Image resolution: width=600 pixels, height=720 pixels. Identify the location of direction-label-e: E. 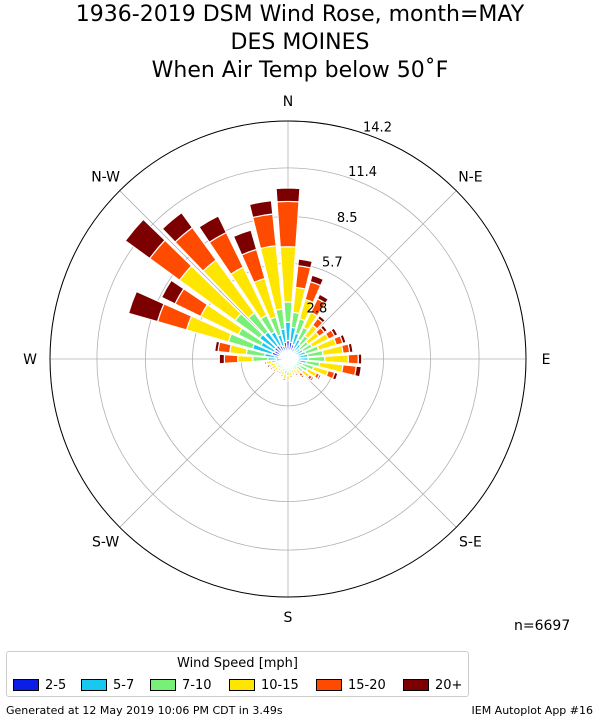
(546, 360).